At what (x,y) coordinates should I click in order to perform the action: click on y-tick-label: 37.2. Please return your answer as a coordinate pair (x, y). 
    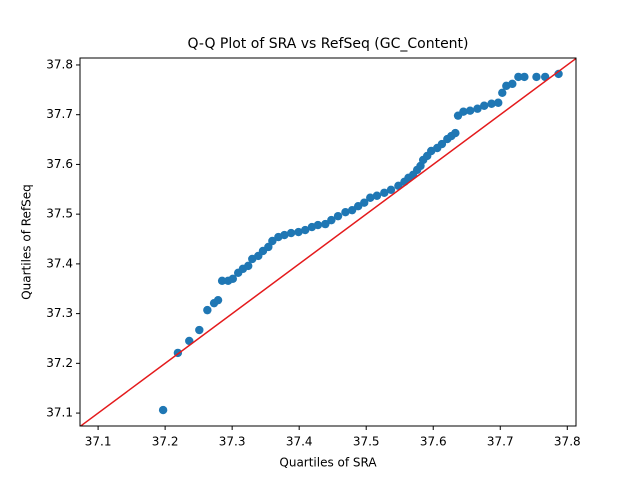
    Looking at the image, I should click on (59, 363).